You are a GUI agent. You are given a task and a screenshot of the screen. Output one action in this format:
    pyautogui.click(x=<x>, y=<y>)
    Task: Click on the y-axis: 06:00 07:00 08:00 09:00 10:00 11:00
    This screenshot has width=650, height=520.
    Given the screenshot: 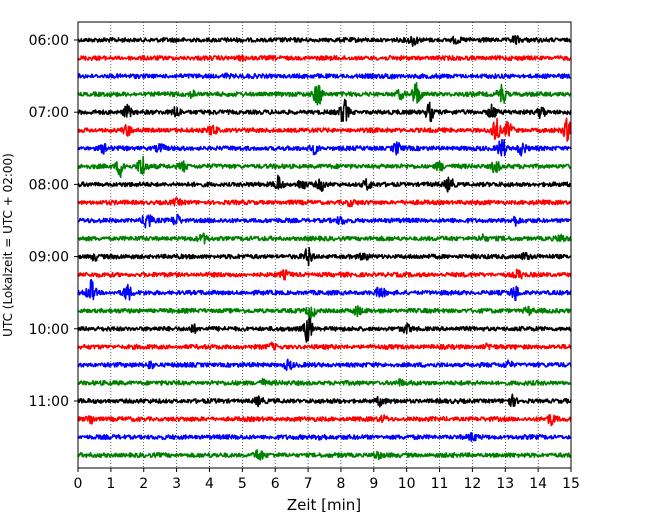 What is the action you would take?
    pyautogui.click(x=53, y=221)
    